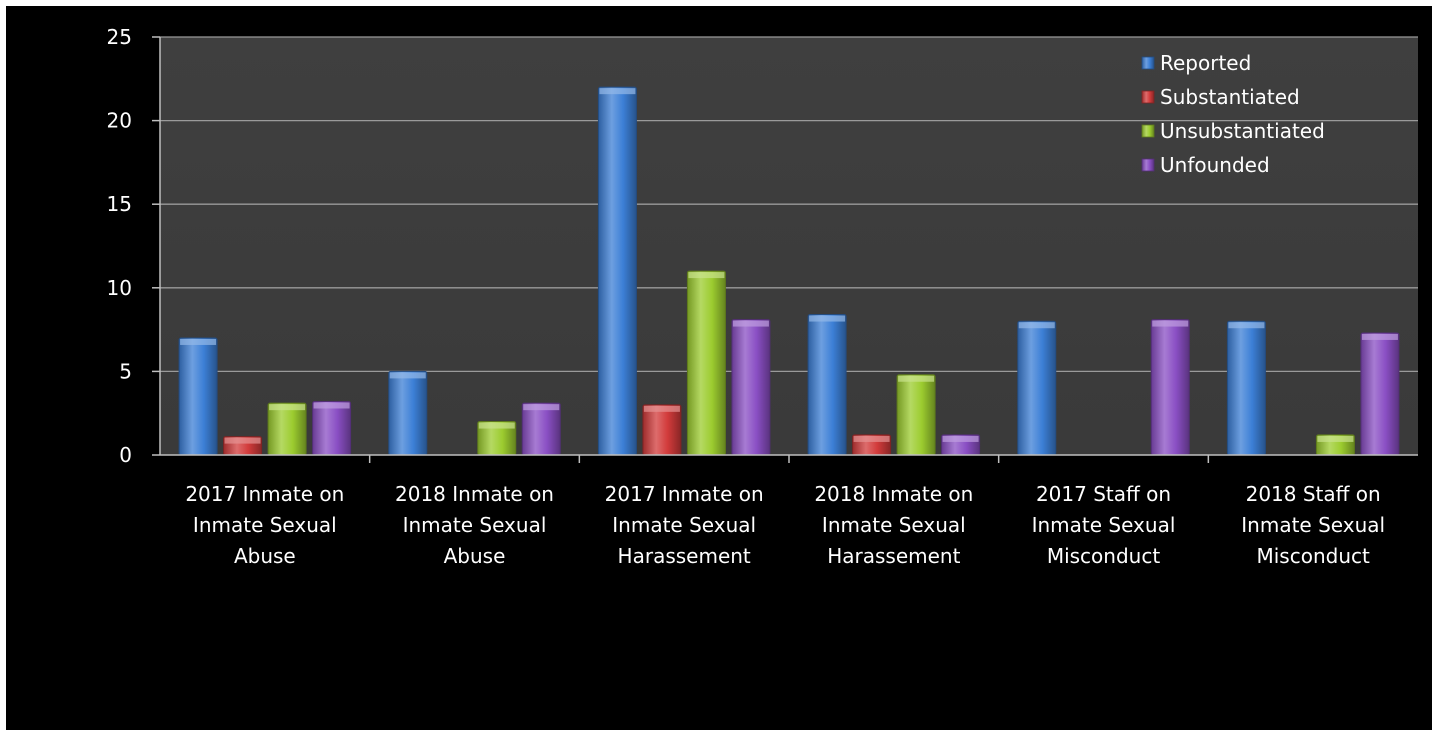 Image resolution: width=1439 pixels, height=736 pixels. Describe the element at coordinates (1242, 131) in the screenshot. I see `legend-label-unsubstantiated: Unsubstantiated` at that location.